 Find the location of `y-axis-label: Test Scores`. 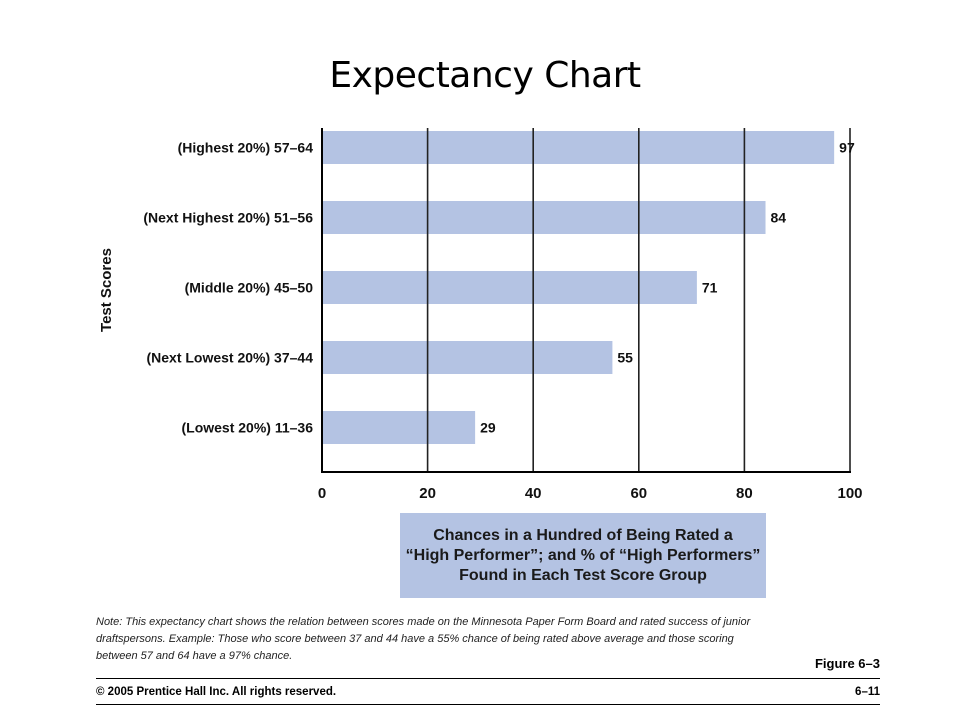

y-axis-label: Test Scores is located at coordinates (106, 290).